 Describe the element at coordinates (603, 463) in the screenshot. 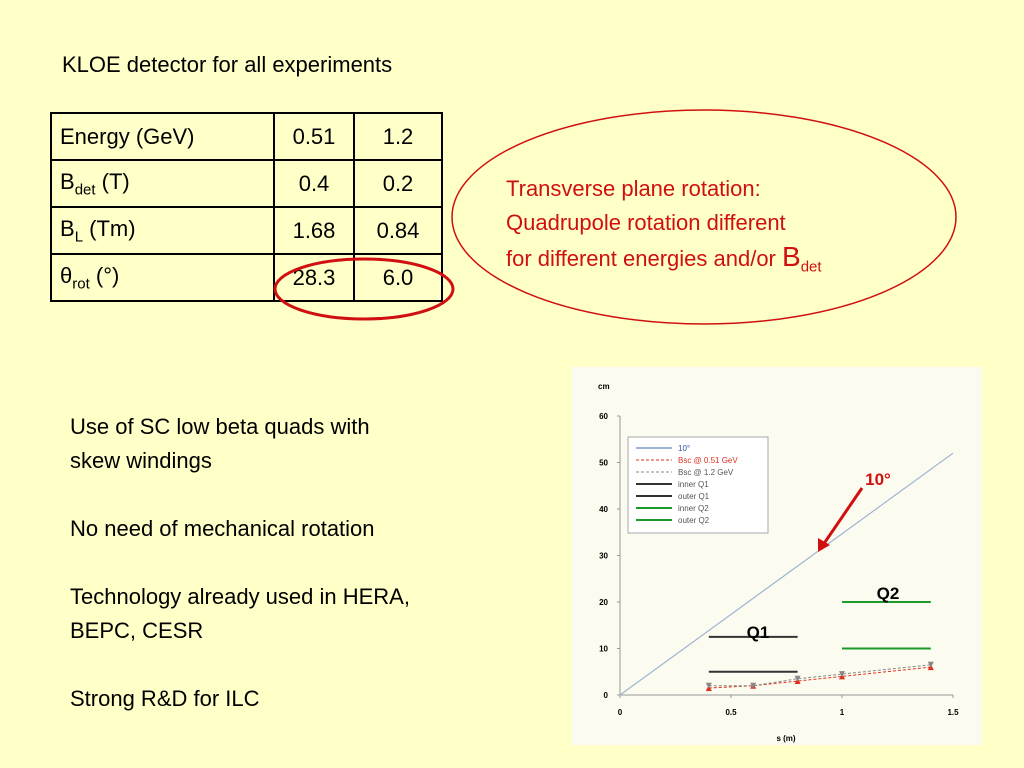

I see `y-tick-label: 50` at that location.